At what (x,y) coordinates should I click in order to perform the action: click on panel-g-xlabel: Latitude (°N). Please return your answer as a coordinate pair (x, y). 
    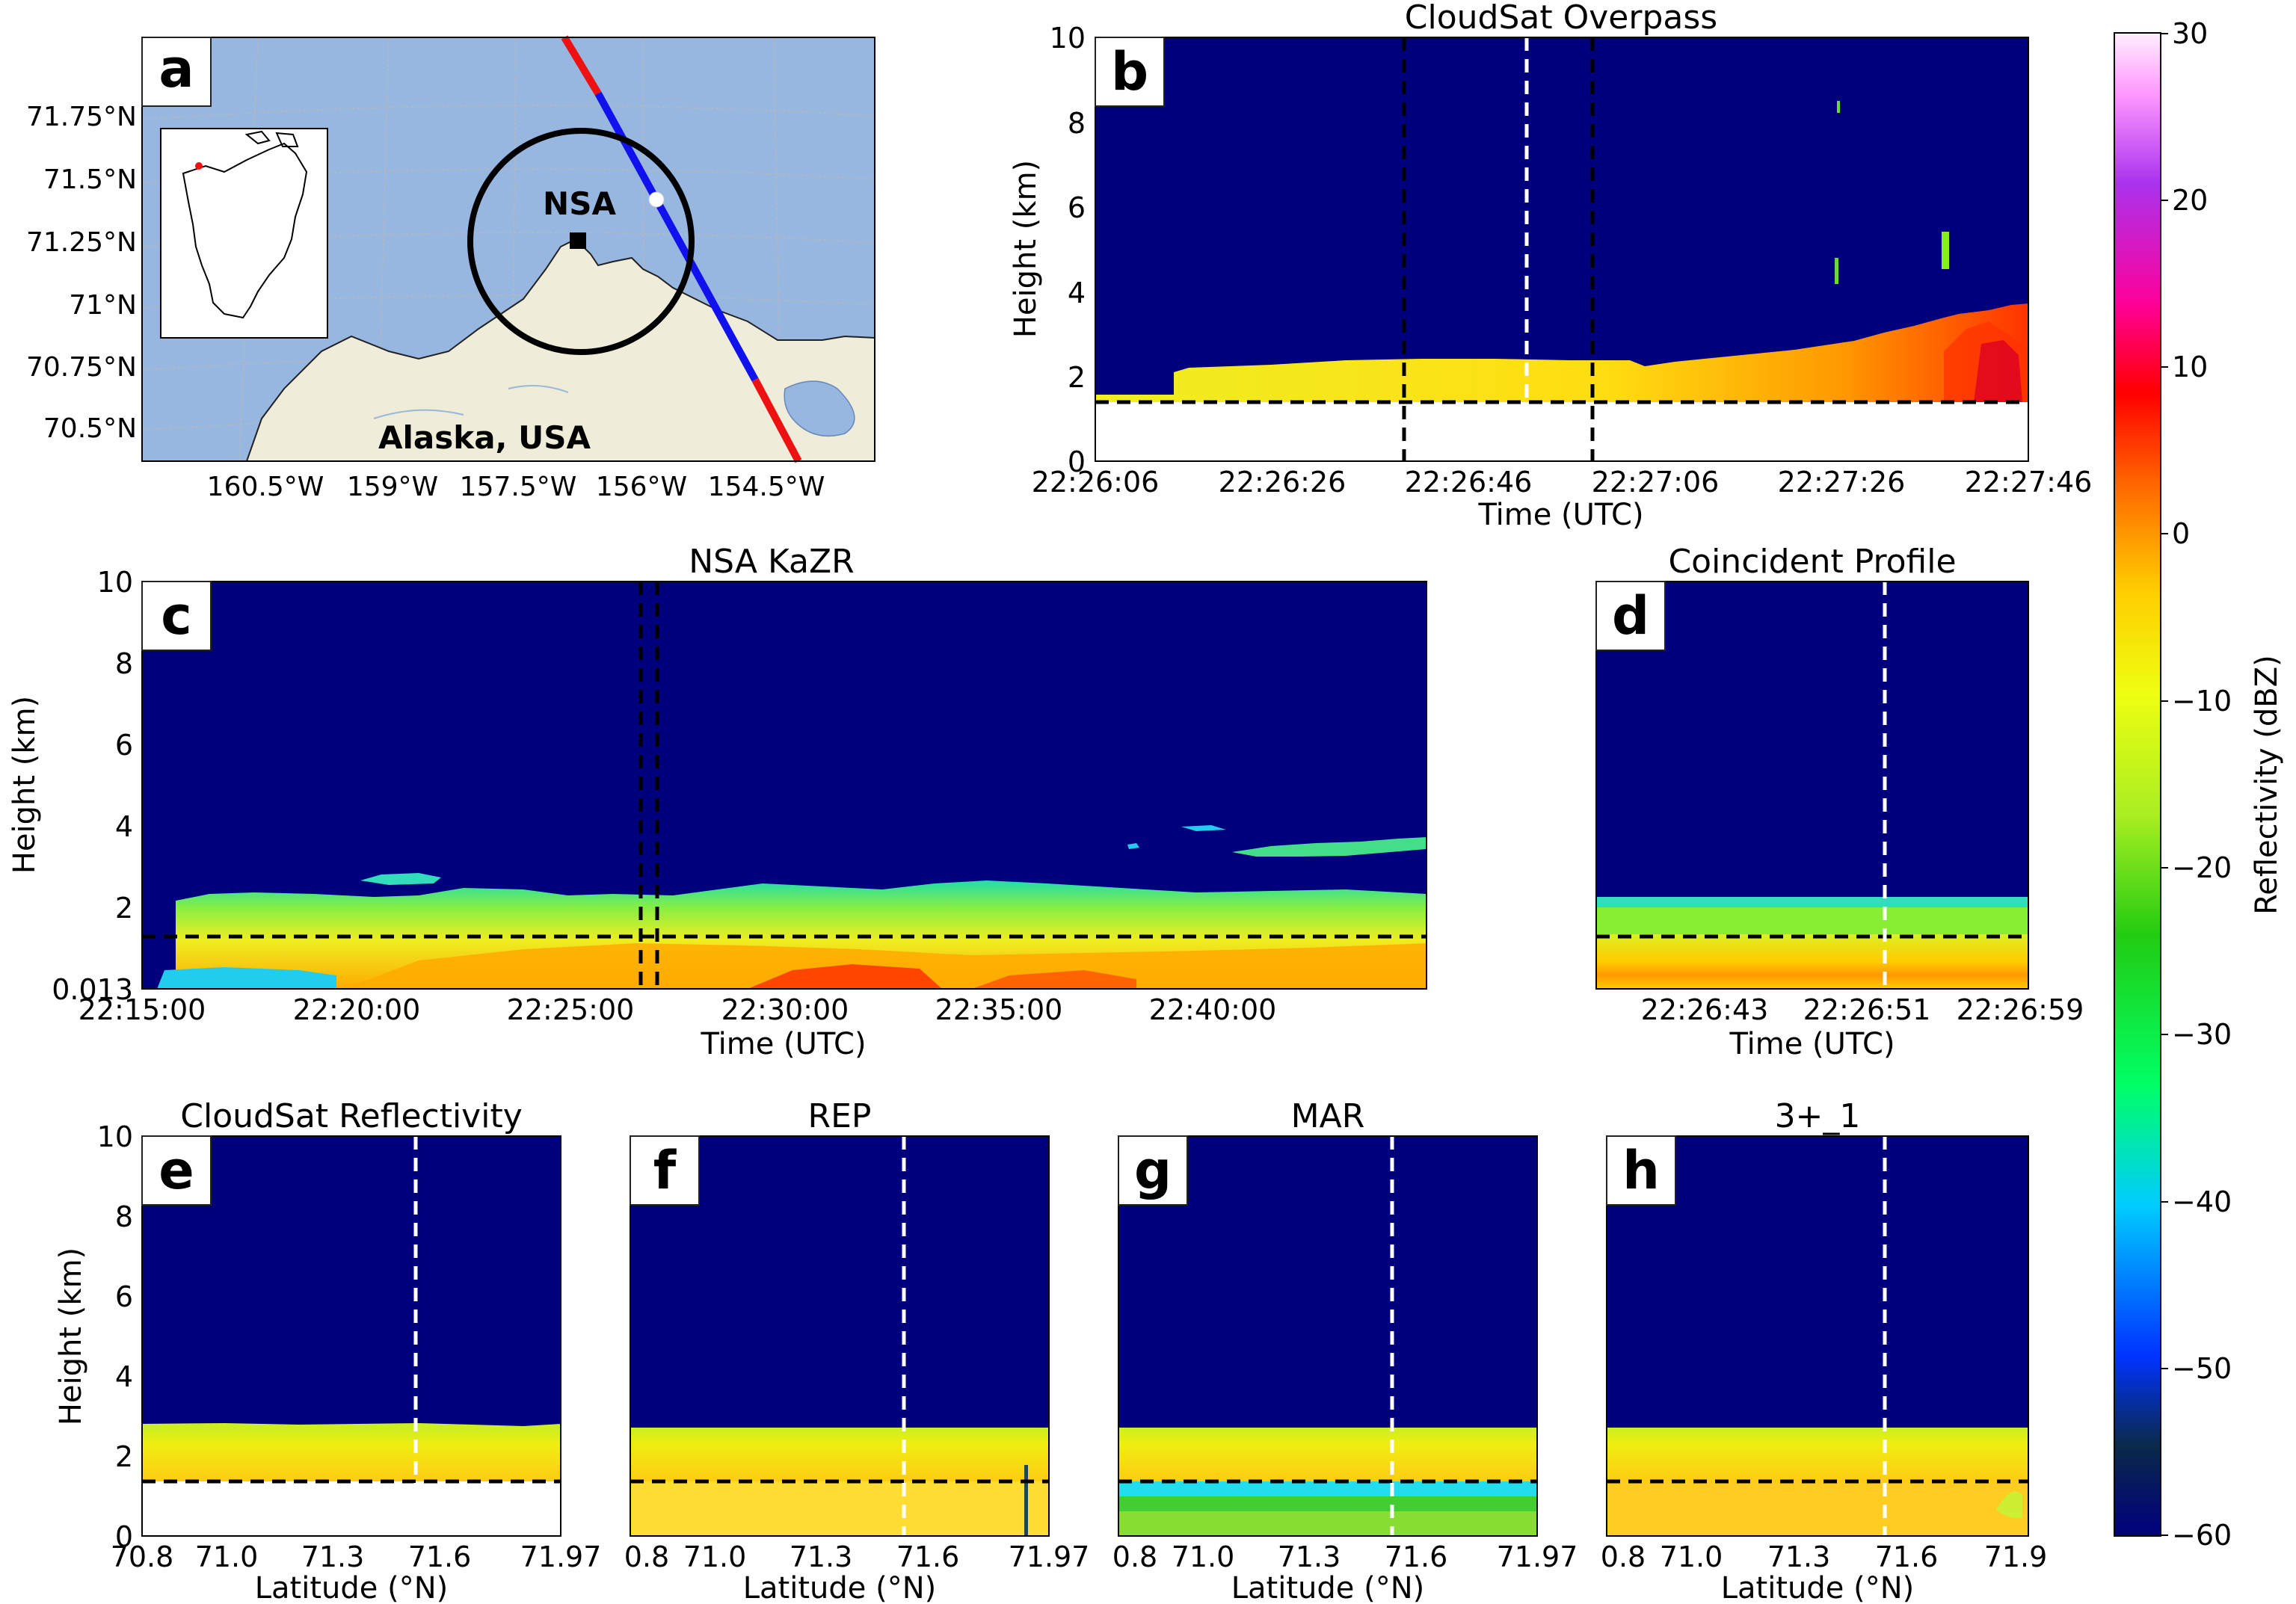
    Looking at the image, I should click on (1327, 1587).